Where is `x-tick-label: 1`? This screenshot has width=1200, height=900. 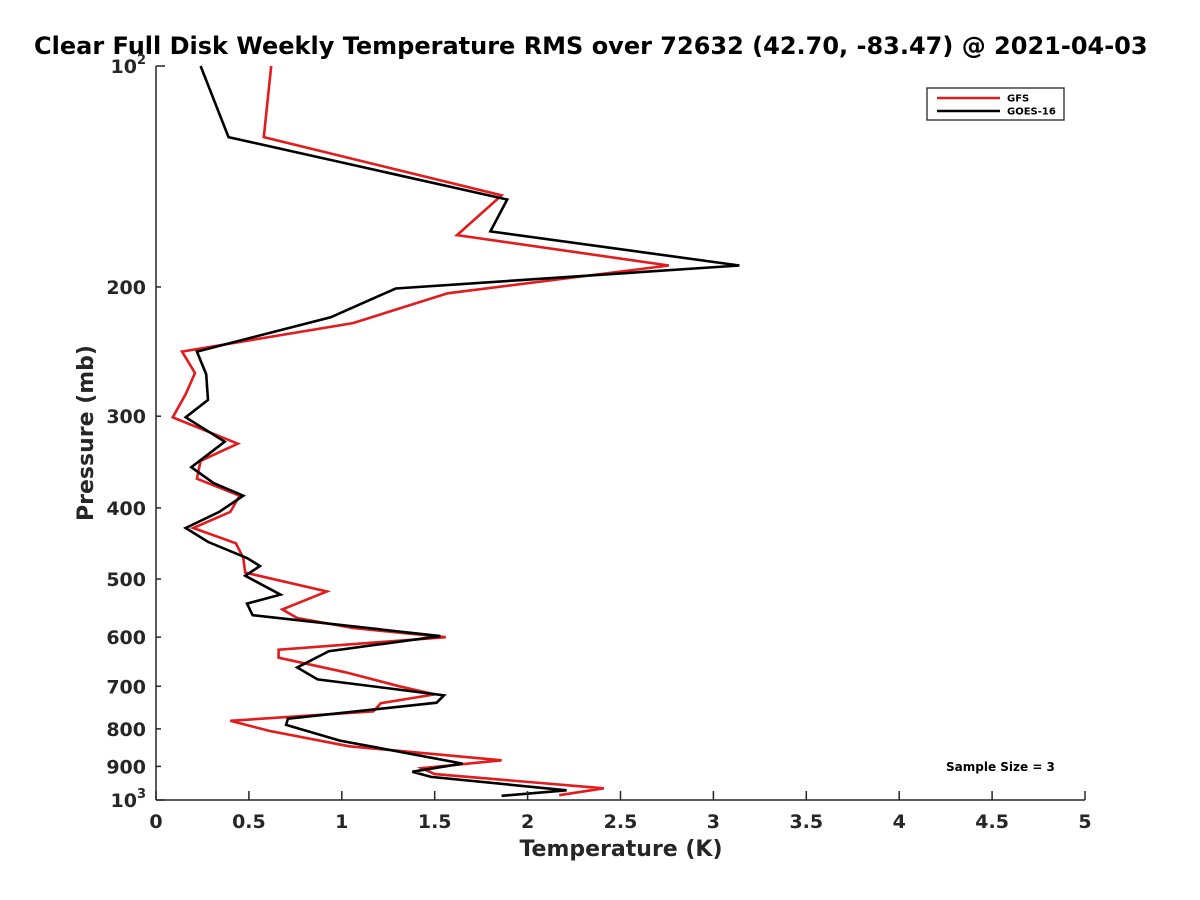
x-tick-label: 1 is located at coordinates (341, 822).